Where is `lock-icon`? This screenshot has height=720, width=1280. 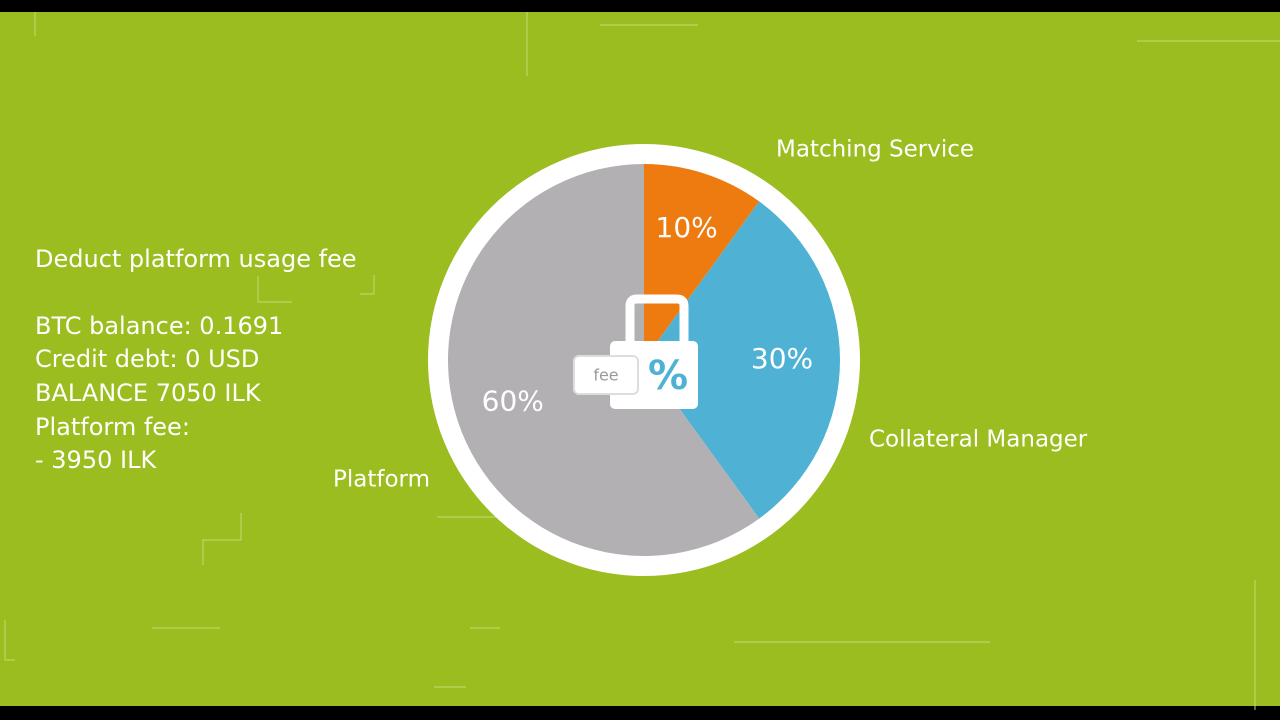
lock-icon is located at coordinates (635, 351).